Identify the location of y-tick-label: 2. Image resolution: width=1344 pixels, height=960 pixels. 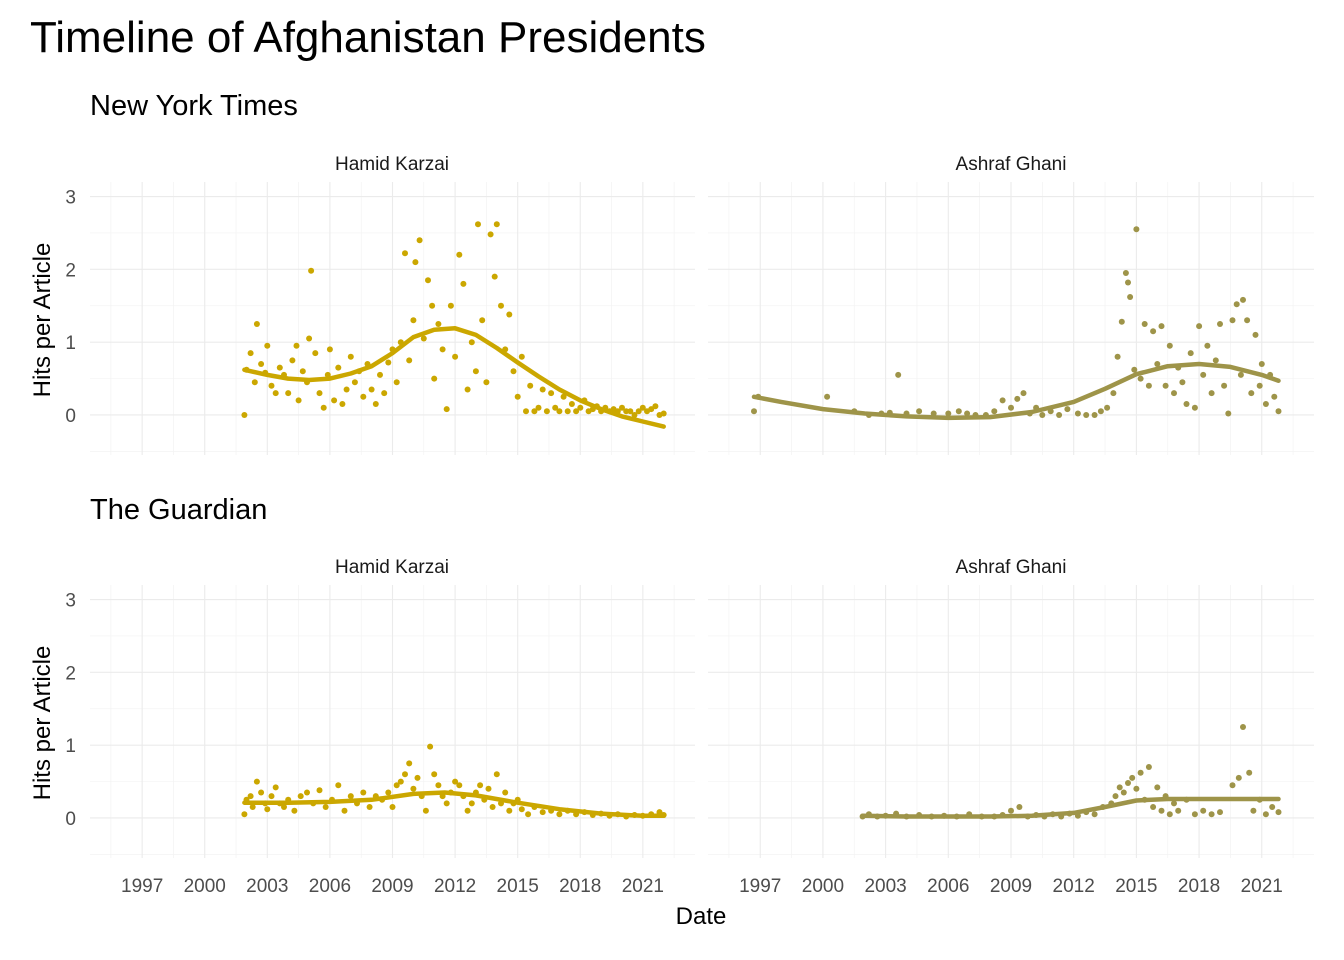
(70, 673).